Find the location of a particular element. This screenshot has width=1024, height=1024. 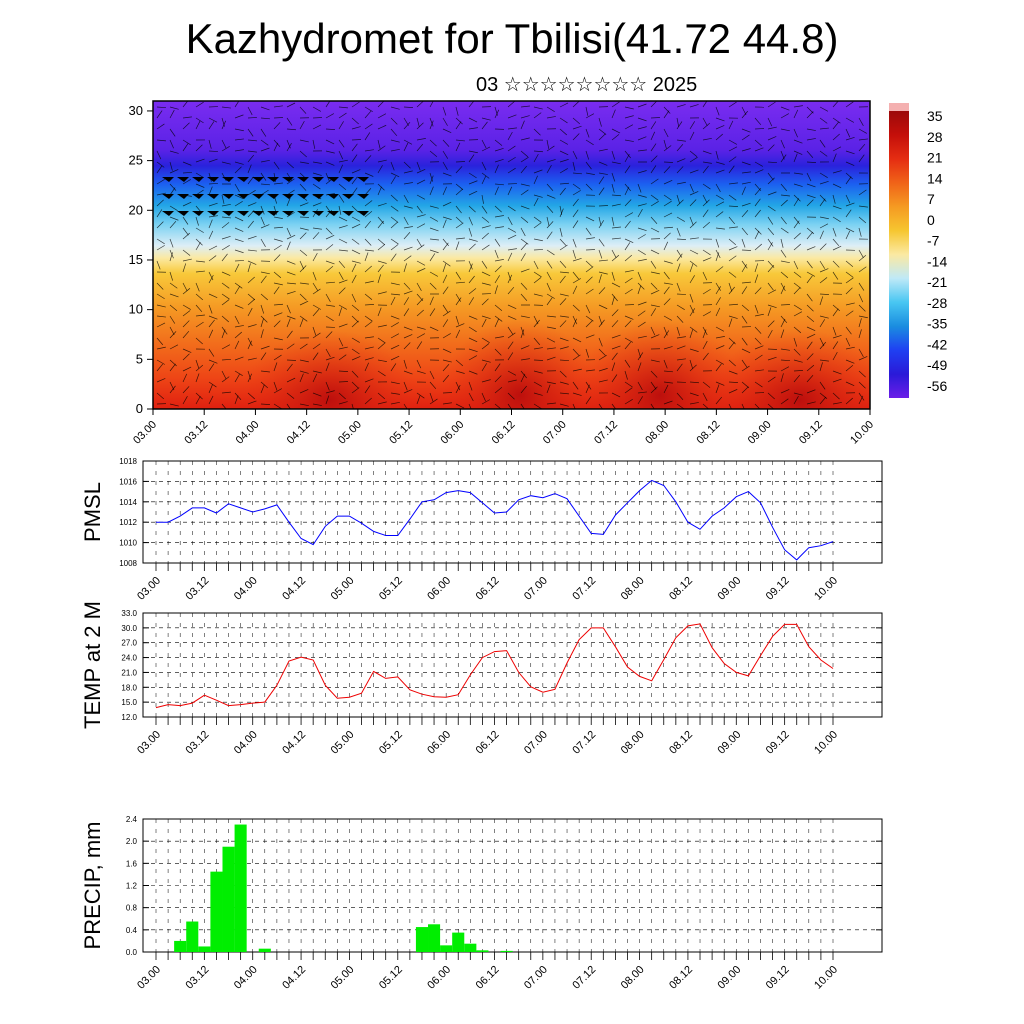

xtick-label: 03.00 is located at coordinates (149, 978).